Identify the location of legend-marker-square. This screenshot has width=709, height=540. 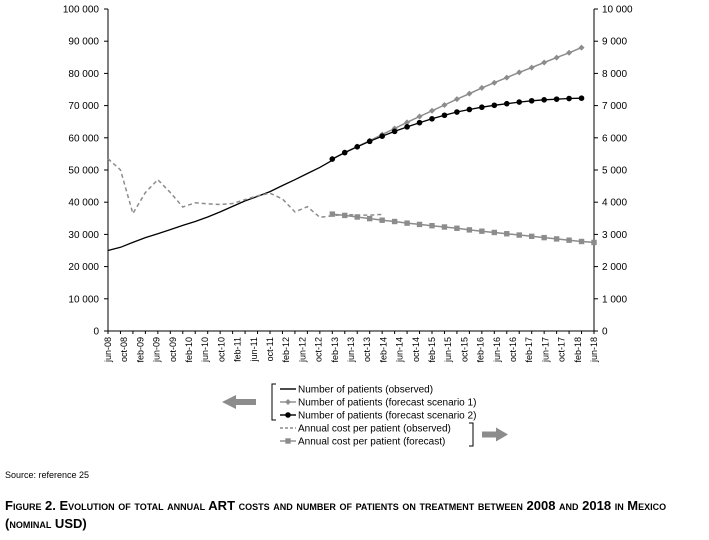
(288, 441).